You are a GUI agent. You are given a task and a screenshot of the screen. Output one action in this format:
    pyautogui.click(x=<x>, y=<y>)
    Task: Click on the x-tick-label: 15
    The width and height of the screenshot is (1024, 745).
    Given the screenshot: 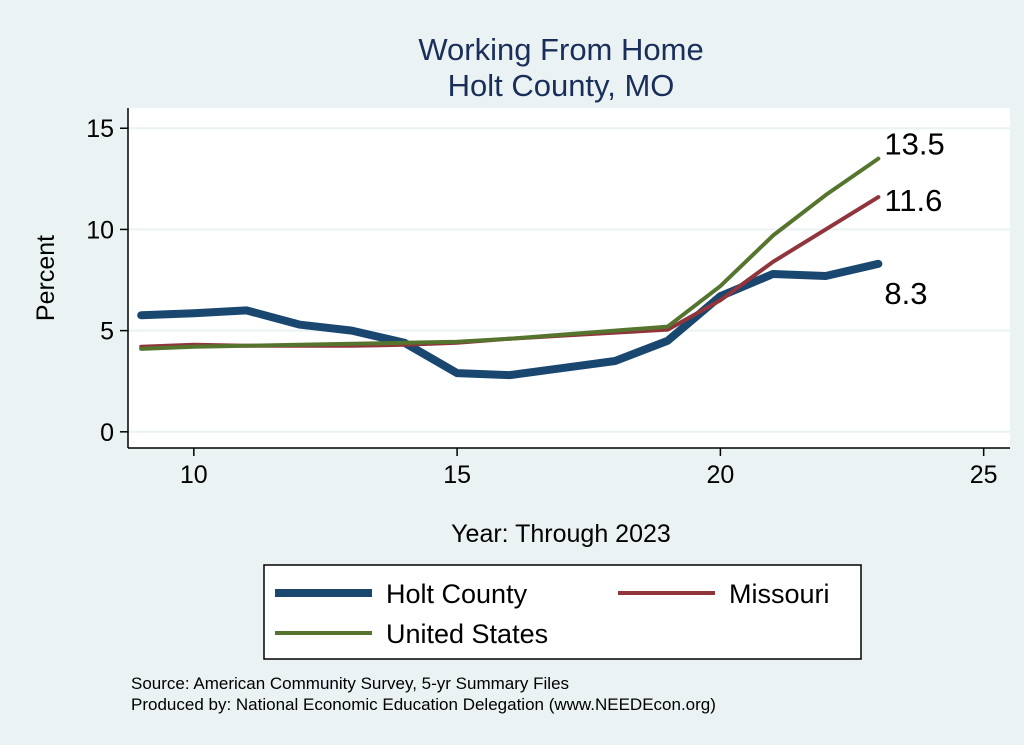 What is the action you would take?
    pyautogui.click(x=457, y=475)
    